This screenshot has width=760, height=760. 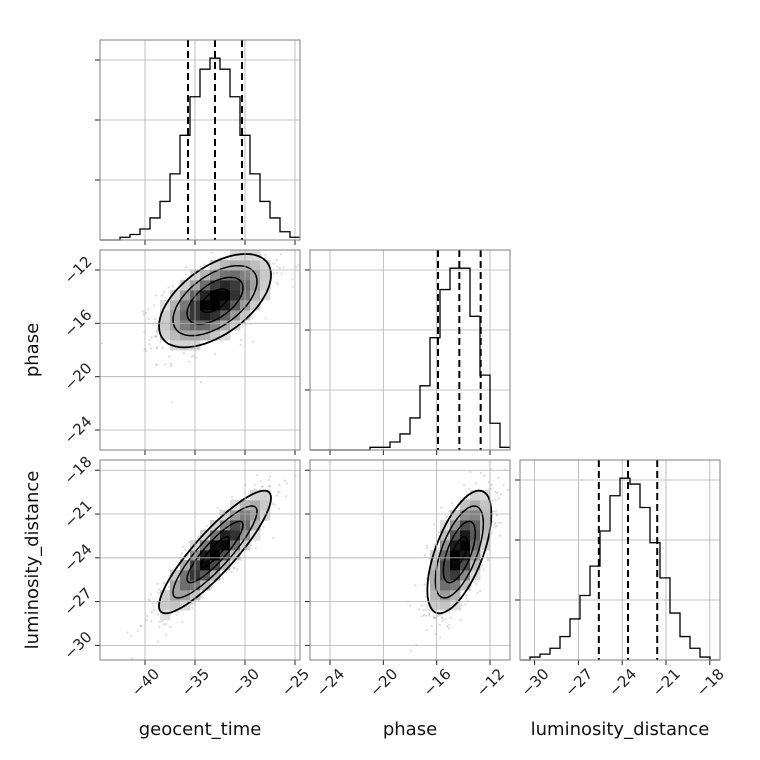 I want to click on x-axis-label-luminosity_distance: luminosity_distance, so click(x=620, y=729).